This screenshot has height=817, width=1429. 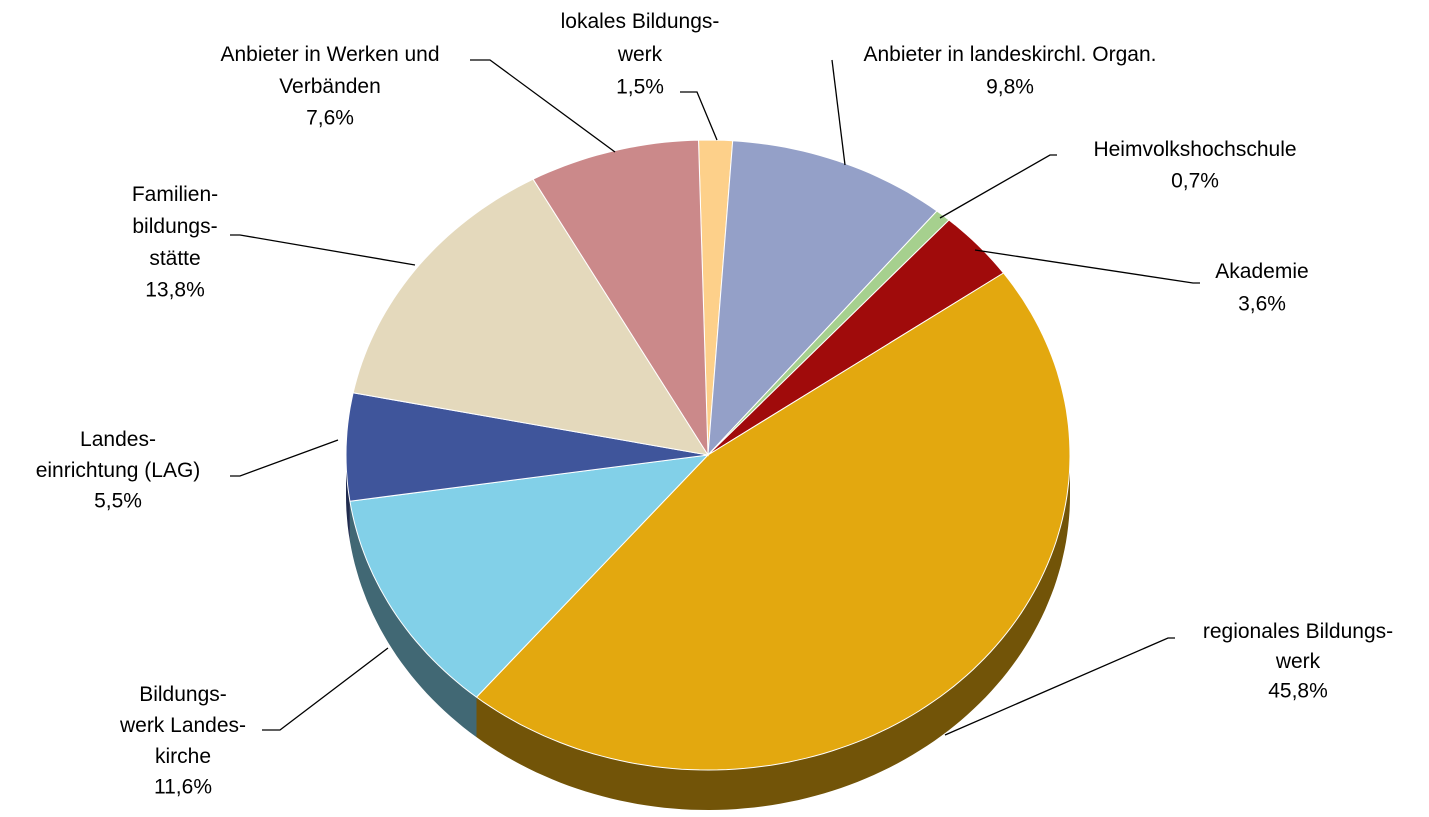 What do you see at coordinates (118, 455) in the screenshot?
I see `category-label: Landes-einrichtung (LAG)` at bounding box center [118, 455].